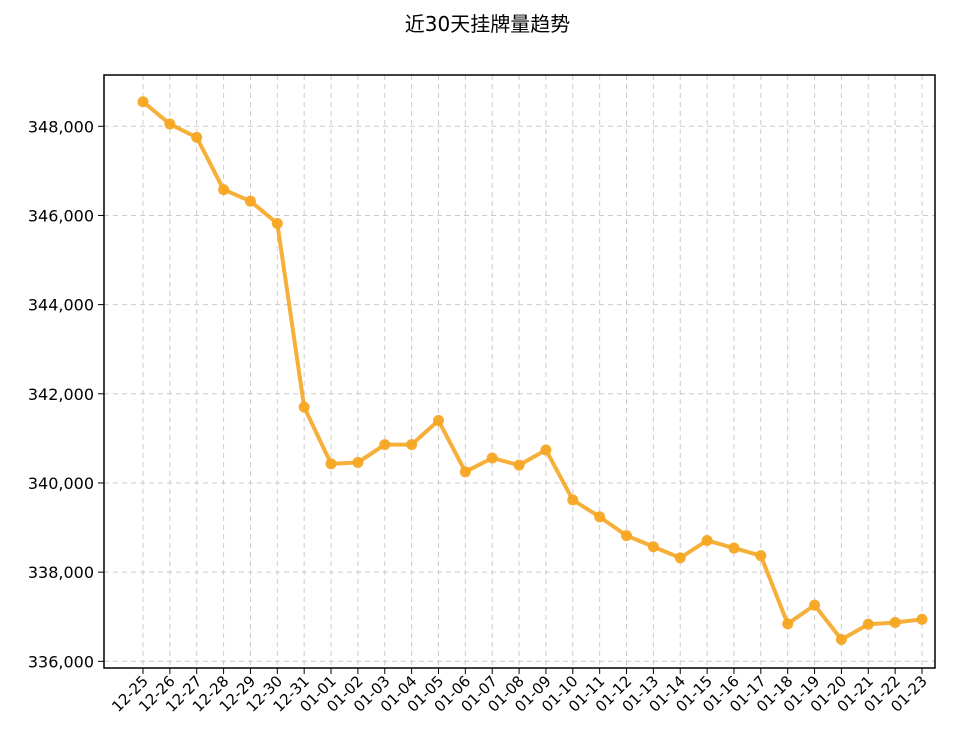 The width and height of the screenshot is (975, 750). What do you see at coordinates (61, 483) in the screenshot?
I see `y-tick-label: 340,000` at bounding box center [61, 483].